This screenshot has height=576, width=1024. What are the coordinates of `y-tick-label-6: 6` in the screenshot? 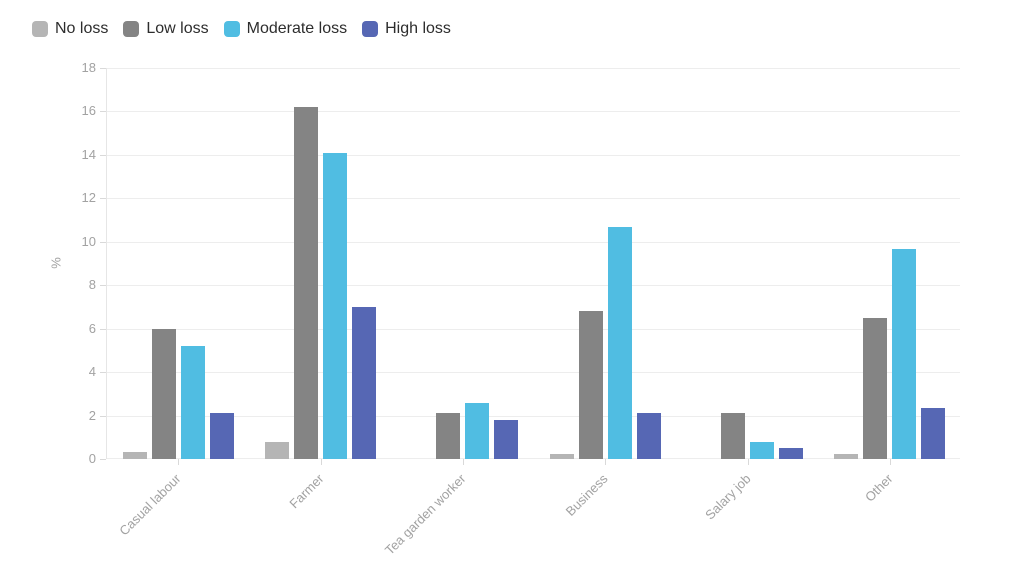 It's located at (92, 328).